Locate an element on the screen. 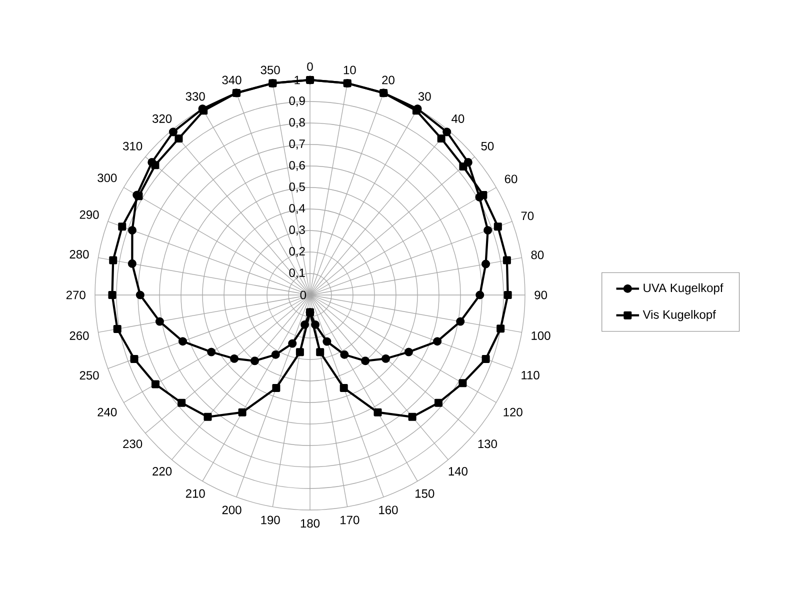  spoke-label: 60 is located at coordinates (511, 179).